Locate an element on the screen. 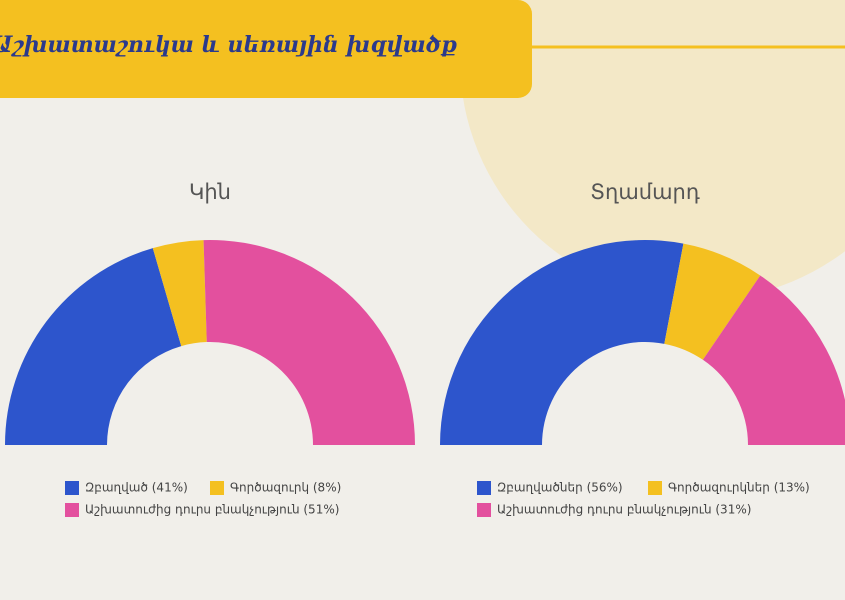 This screenshot has width=845, height=600. header-title: Աշխատաշուկա և սեռային խզվածք is located at coordinates (228, 45).